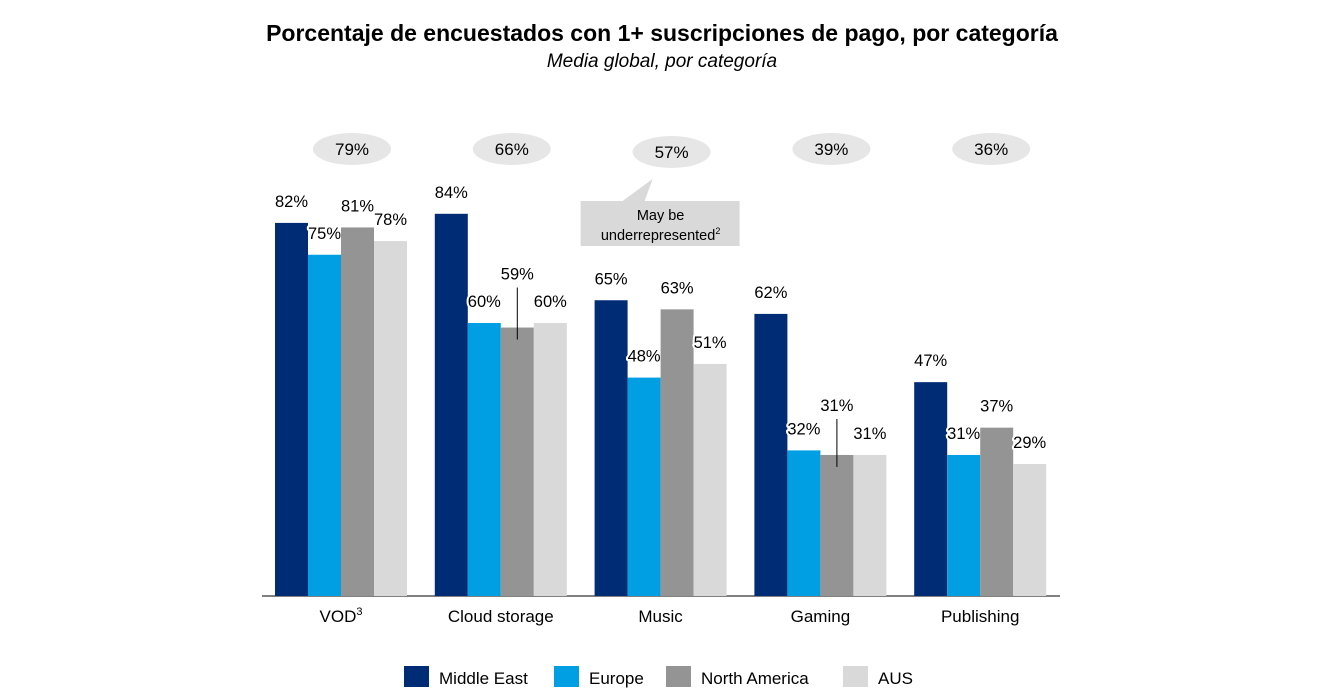 The image size is (1330, 699). What do you see at coordinates (291, 202) in the screenshot?
I see `bar-value-label: 82%` at bounding box center [291, 202].